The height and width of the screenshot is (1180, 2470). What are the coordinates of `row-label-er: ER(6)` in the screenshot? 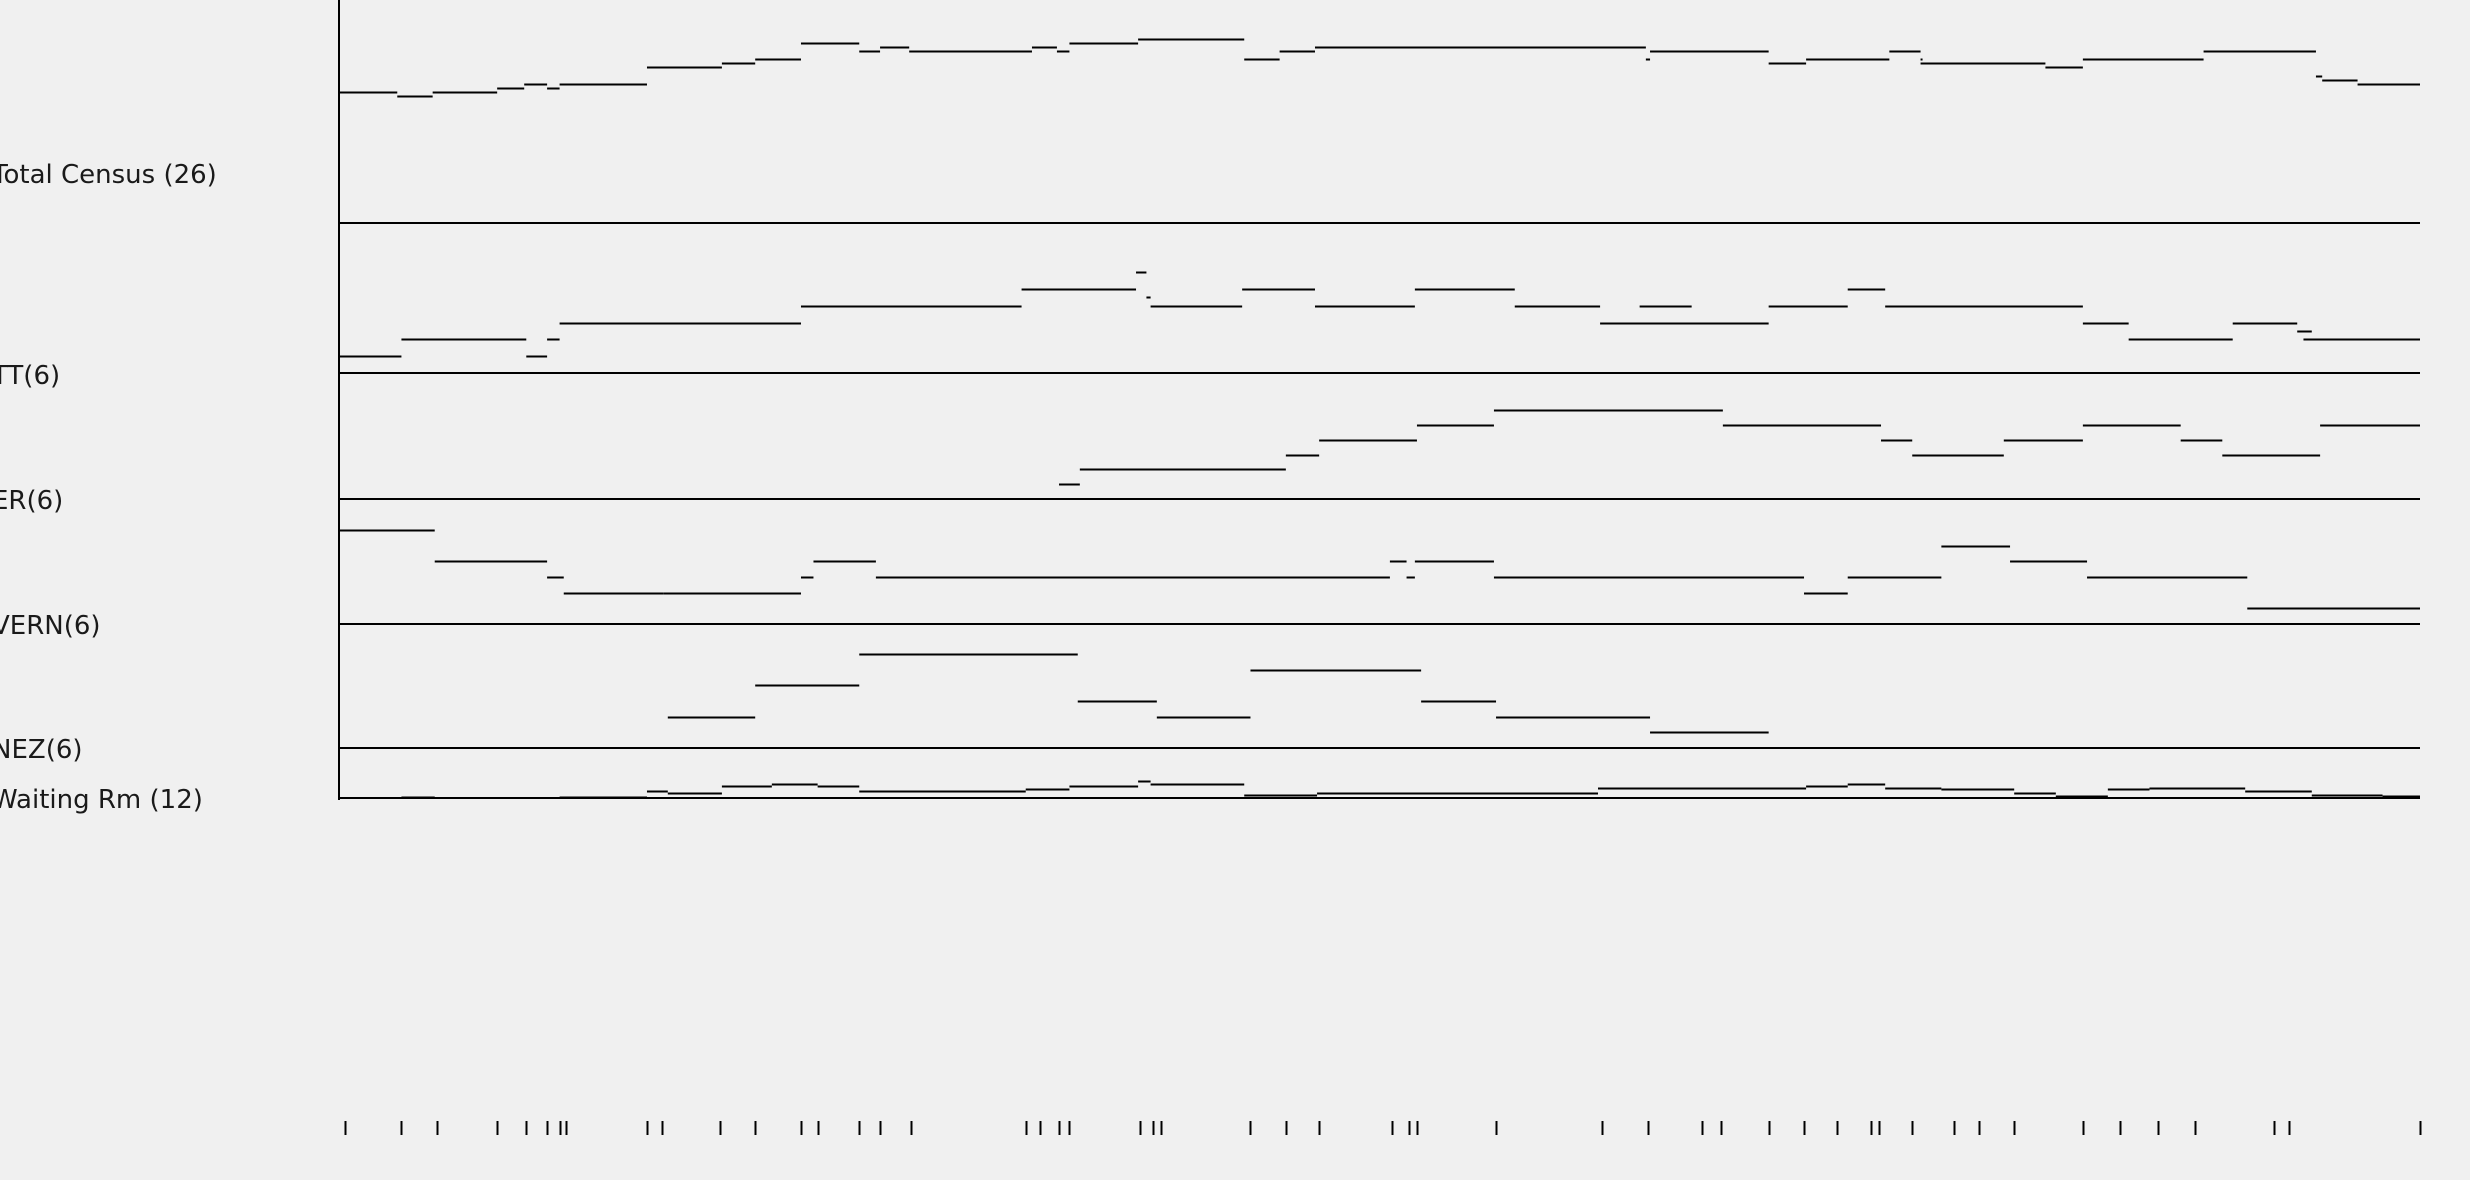 It's located at (31, 501).